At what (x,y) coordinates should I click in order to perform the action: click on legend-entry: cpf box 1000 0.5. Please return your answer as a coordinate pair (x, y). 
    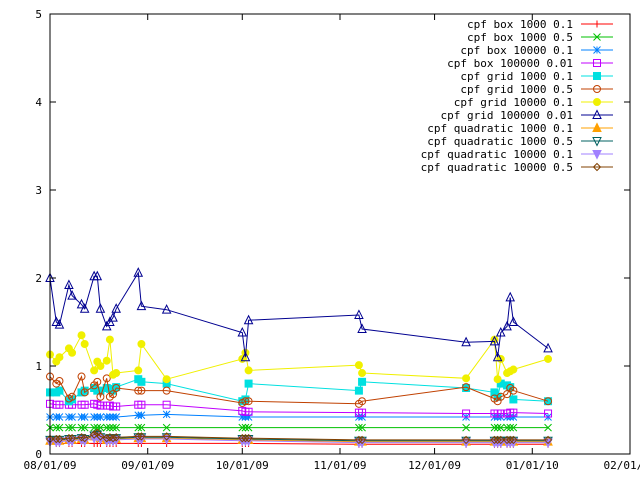
    Looking at the image, I should click on (540, 37).